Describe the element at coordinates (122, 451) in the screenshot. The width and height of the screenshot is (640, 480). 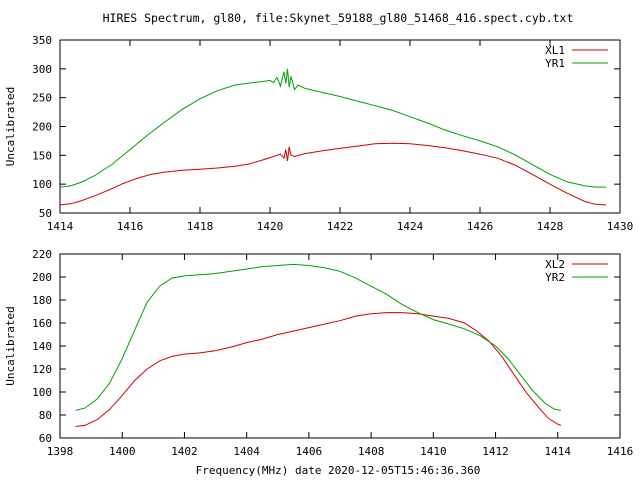
I see `x-tick-label: 1400` at that location.